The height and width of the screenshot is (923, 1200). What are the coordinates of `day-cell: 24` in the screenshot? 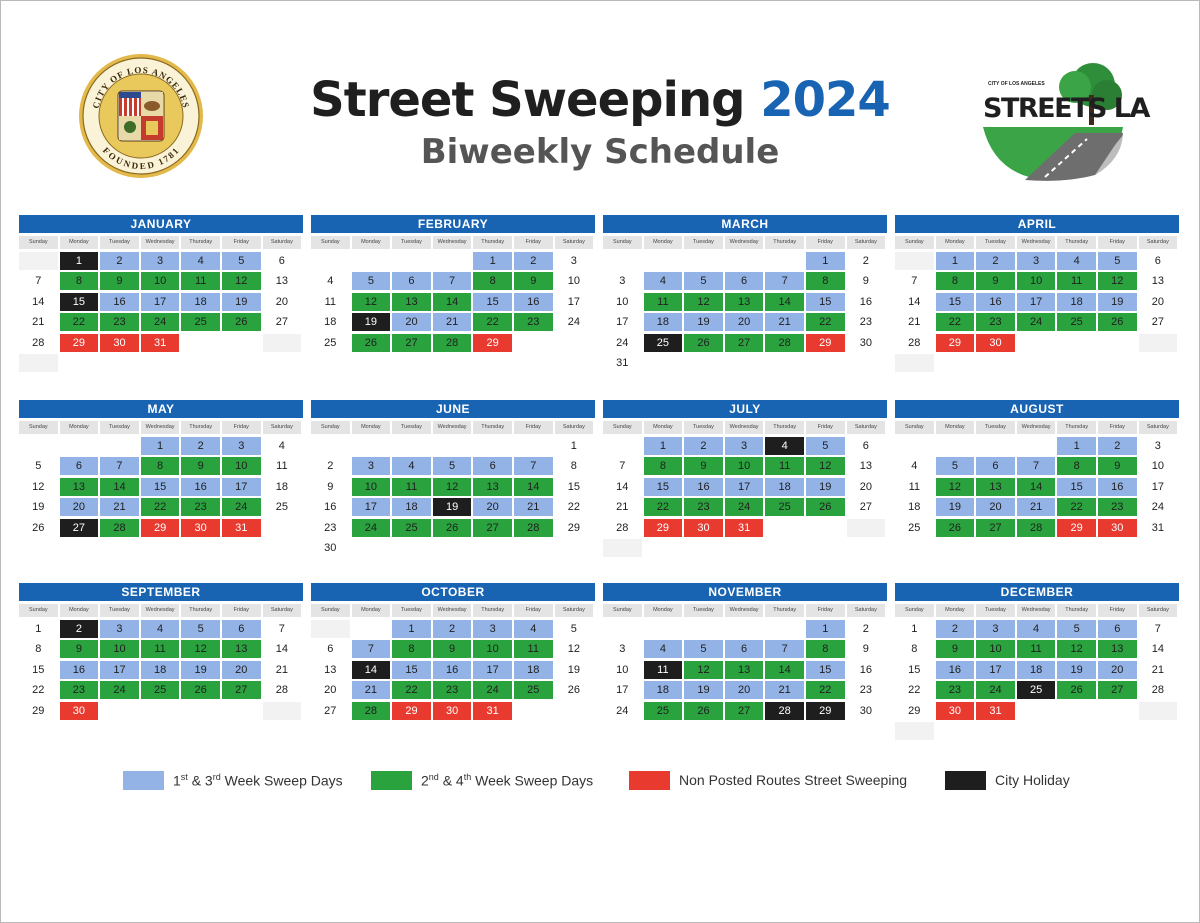 It's located at (622, 710).